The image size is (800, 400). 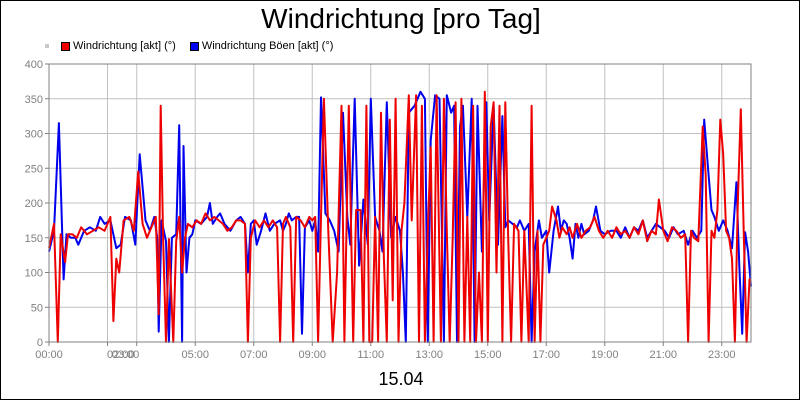 I want to click on x-tick-label: 11:00, so click(x=370, y=355).